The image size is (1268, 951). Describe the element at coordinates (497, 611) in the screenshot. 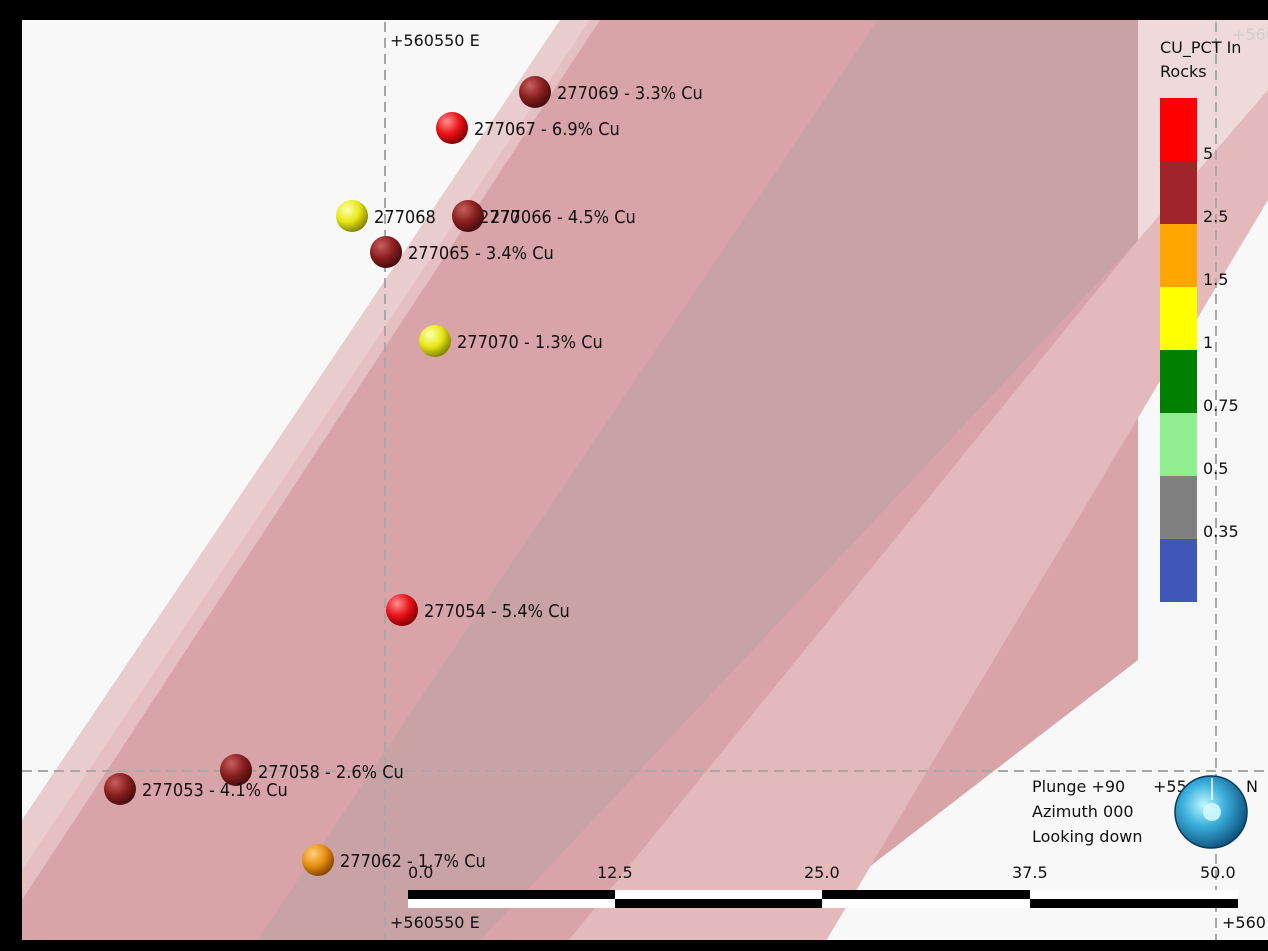

I see `sample-label: 277054 - 5.4% Cu` at that location.